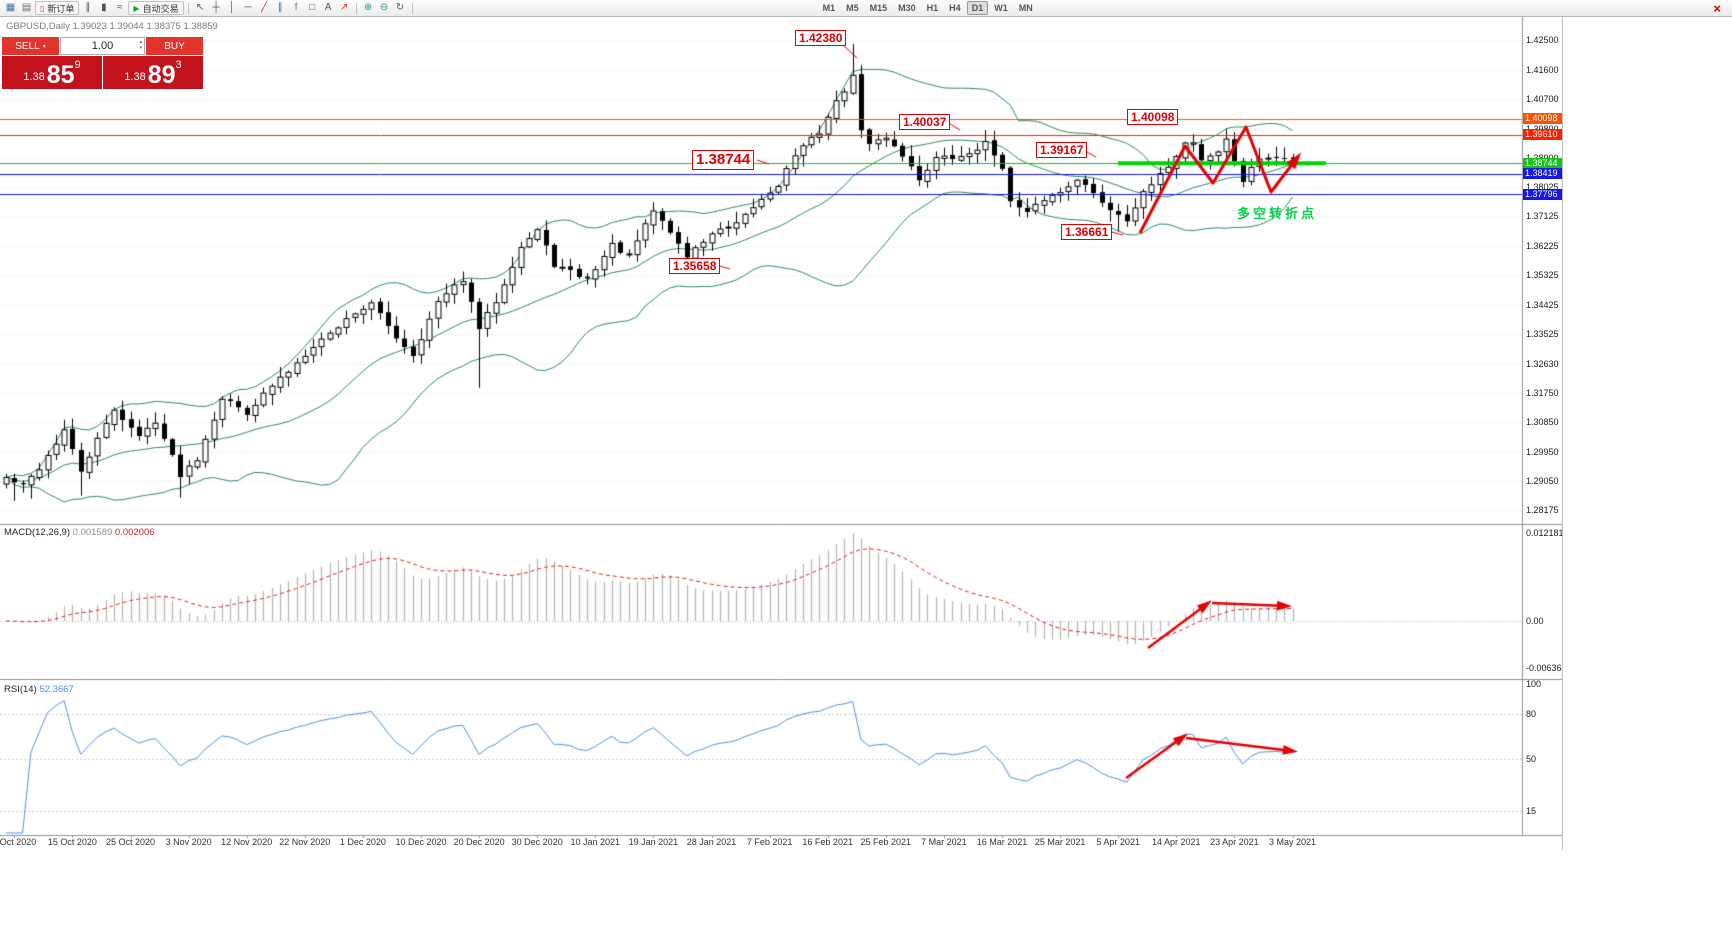 This screenshot has width=1732, height=939. I want to click on autotrading-button: ▶ 自动交易, so click(156, 8).